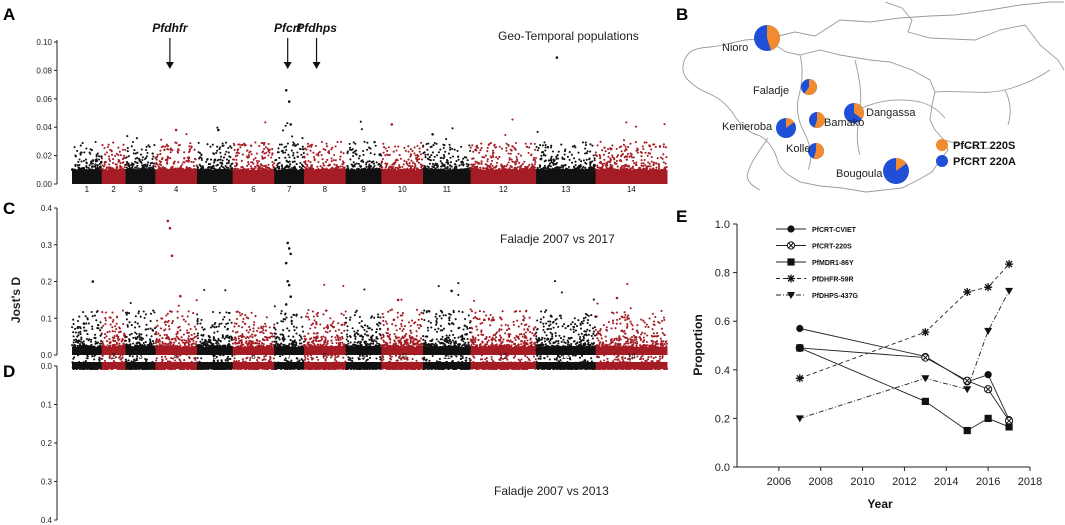 The image size is (1065, 525). What do you see at coordinates (565, 189) in the screenshot?
I see `chromosome-label: 13` at bounding box center [565, 189].